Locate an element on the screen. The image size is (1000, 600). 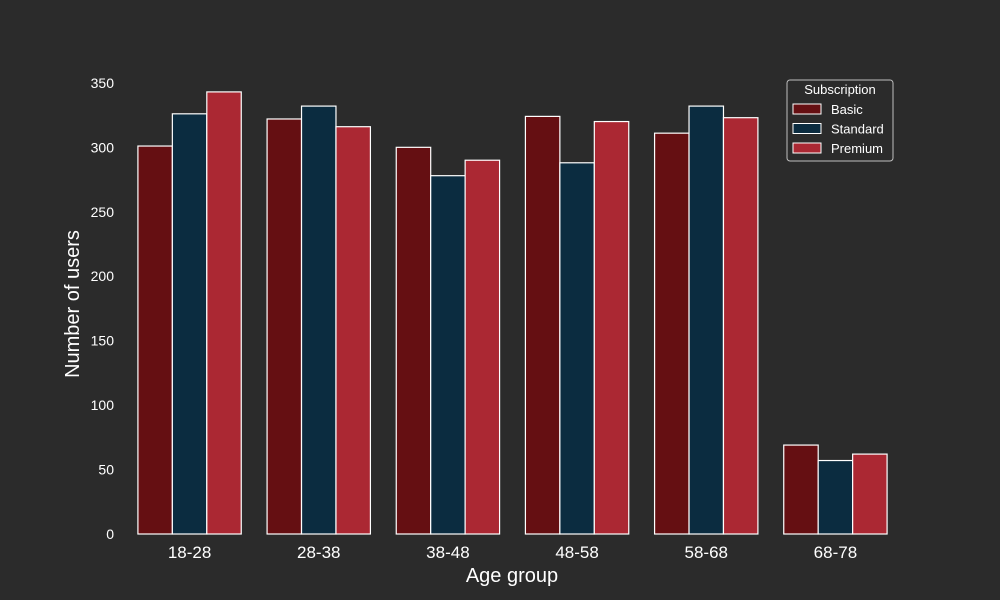
legend-label-basic: Basic is located at coordinates (847, 109).